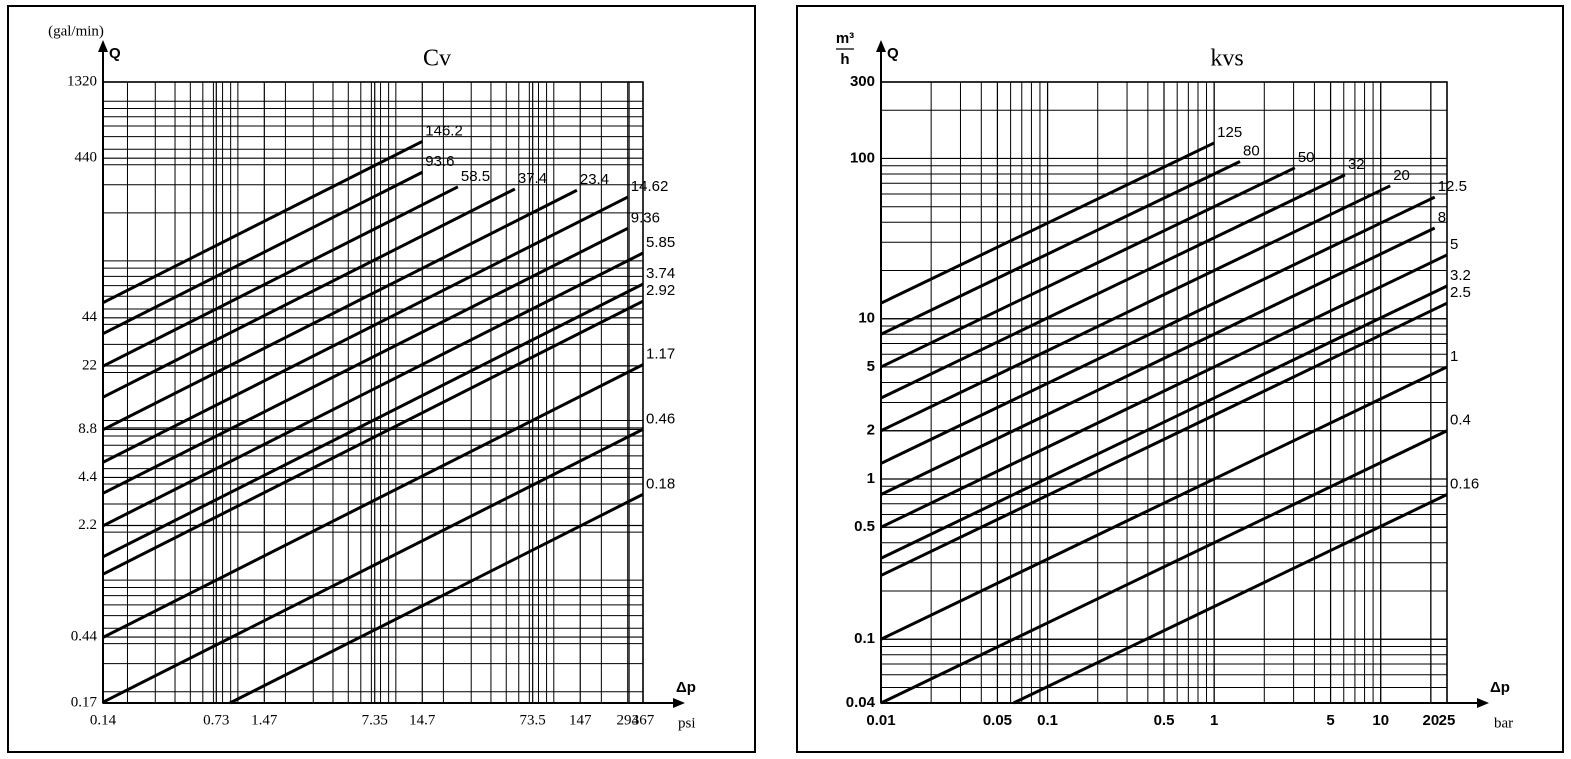  I want to click on line-label: 14.62, so click(650, 186).